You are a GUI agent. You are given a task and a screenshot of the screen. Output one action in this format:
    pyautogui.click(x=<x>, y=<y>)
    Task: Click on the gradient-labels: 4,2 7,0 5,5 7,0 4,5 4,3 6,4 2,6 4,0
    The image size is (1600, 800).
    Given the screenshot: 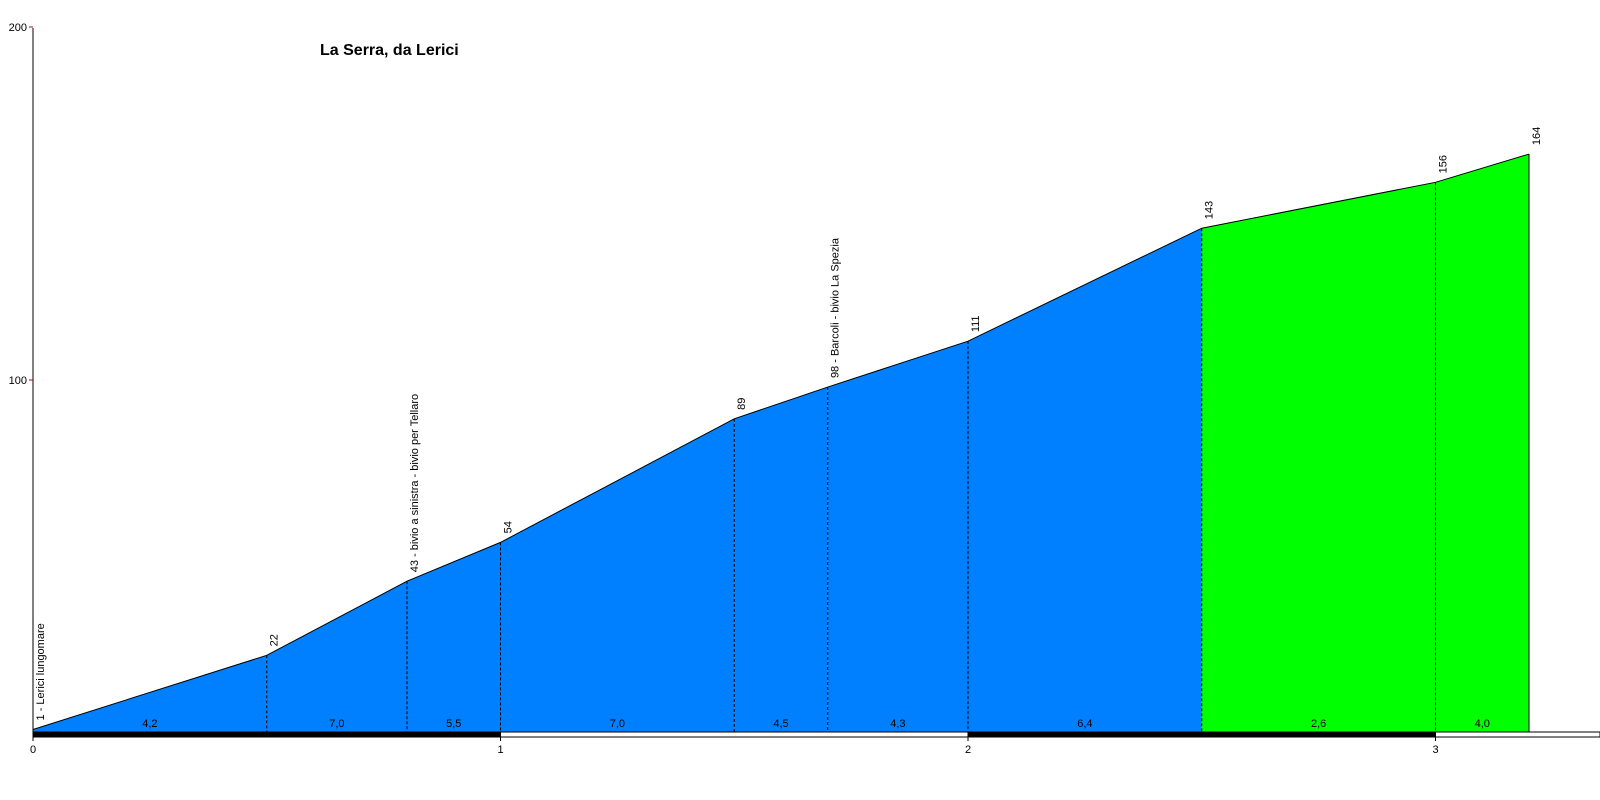 What is the action you would take?
    pyautogui.click(x=816, y=724)
    